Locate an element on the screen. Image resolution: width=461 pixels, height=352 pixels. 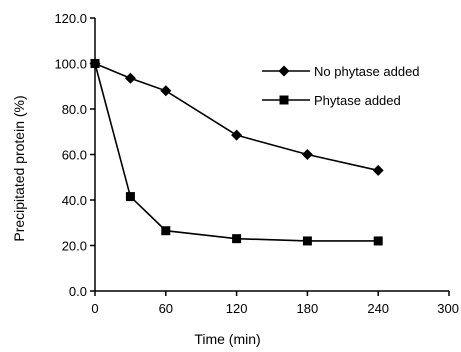
legend: No phytase added Phytase added is located at coordinates (341, 86).